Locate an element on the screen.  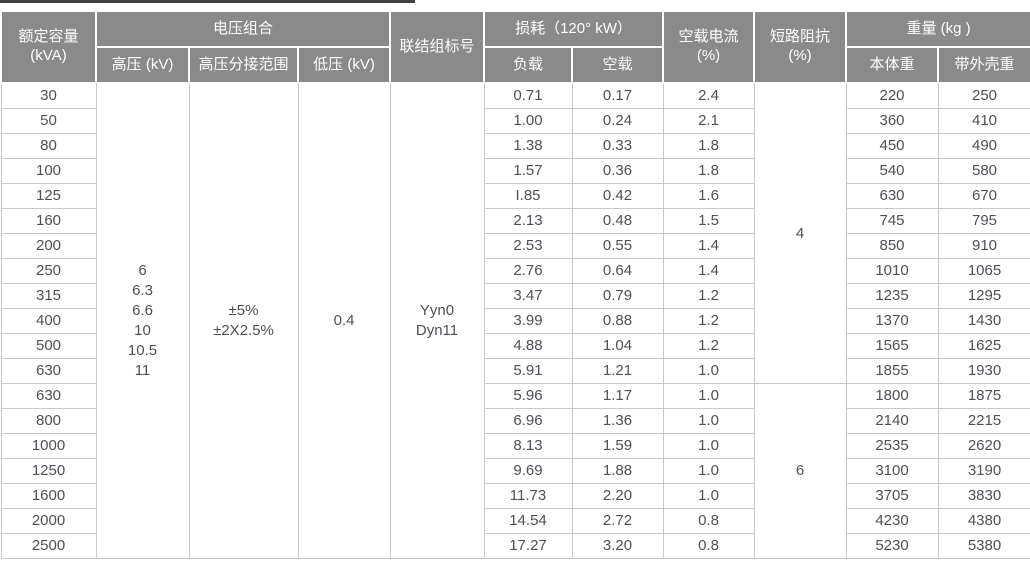
table-row: 1250 9.69 1.88 1.0 3100 3190 is located at coordinates (515, 470).